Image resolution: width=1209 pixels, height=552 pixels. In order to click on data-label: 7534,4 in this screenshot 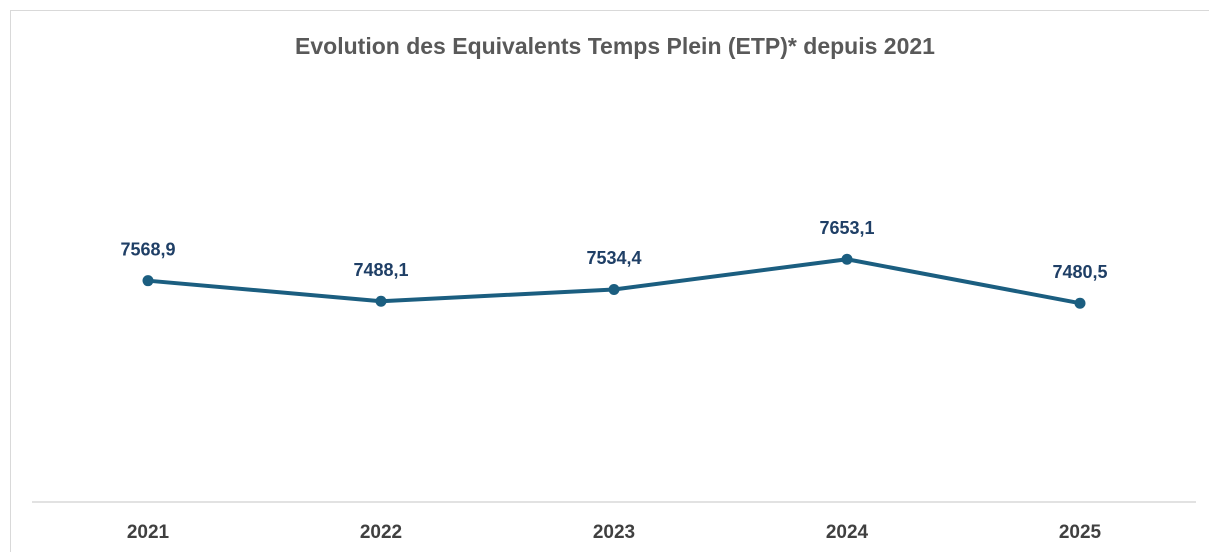, I will do `click(613, 258)`.